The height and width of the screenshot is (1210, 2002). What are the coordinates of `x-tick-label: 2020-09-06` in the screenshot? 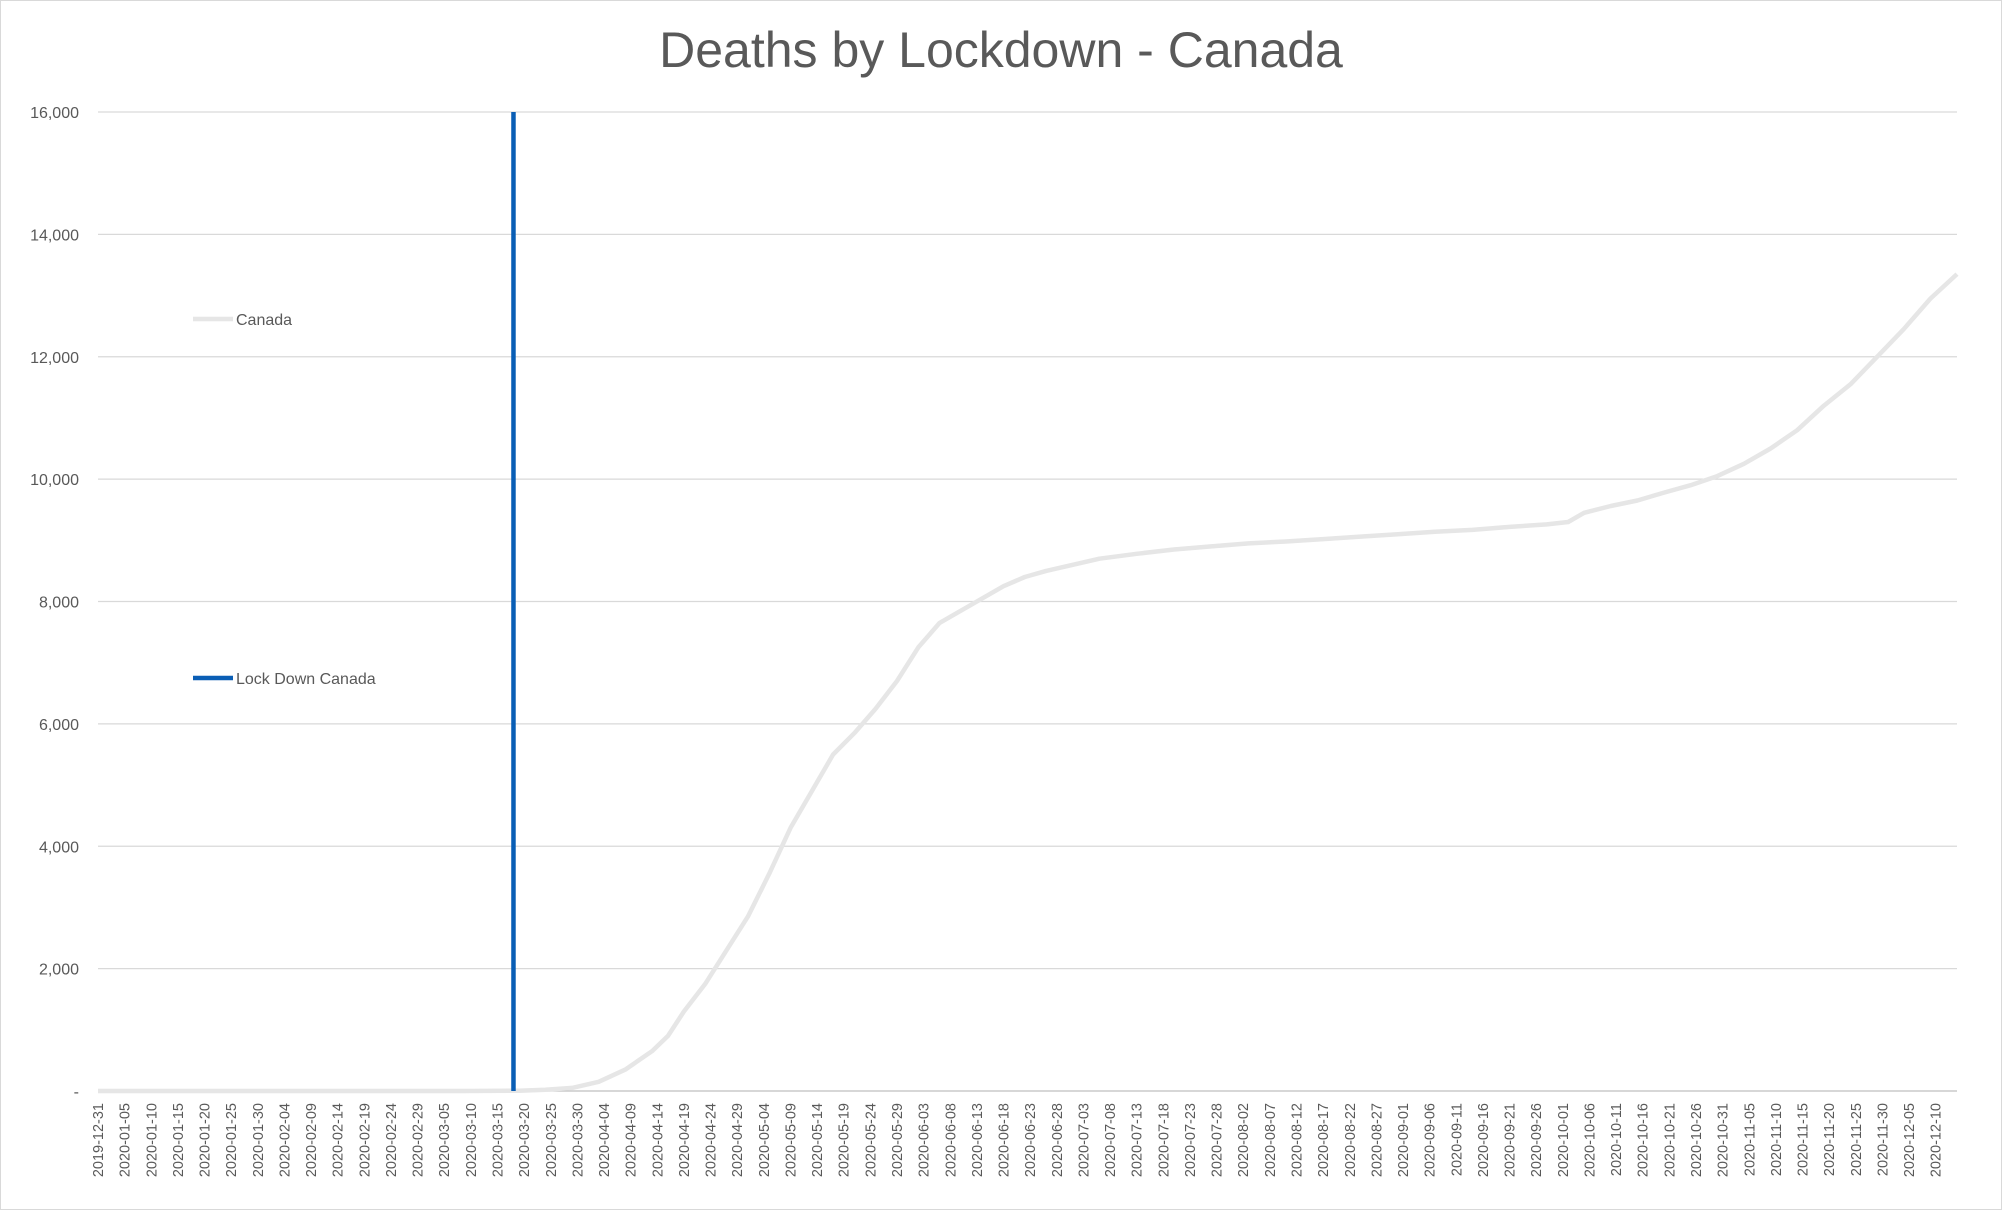 It's located at (1431, 1140).